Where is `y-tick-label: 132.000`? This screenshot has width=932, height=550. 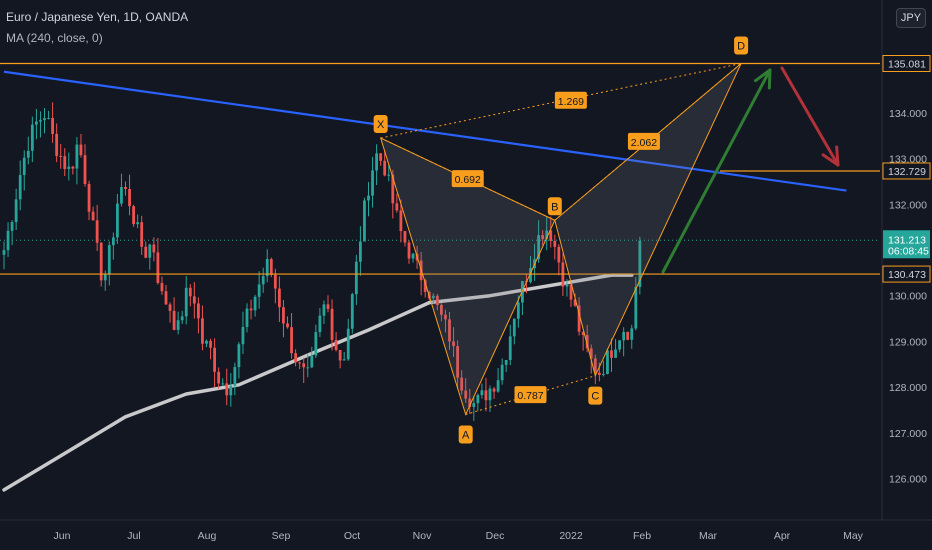 y-tick-label: 132.000 is located at coordinates (908, 205).